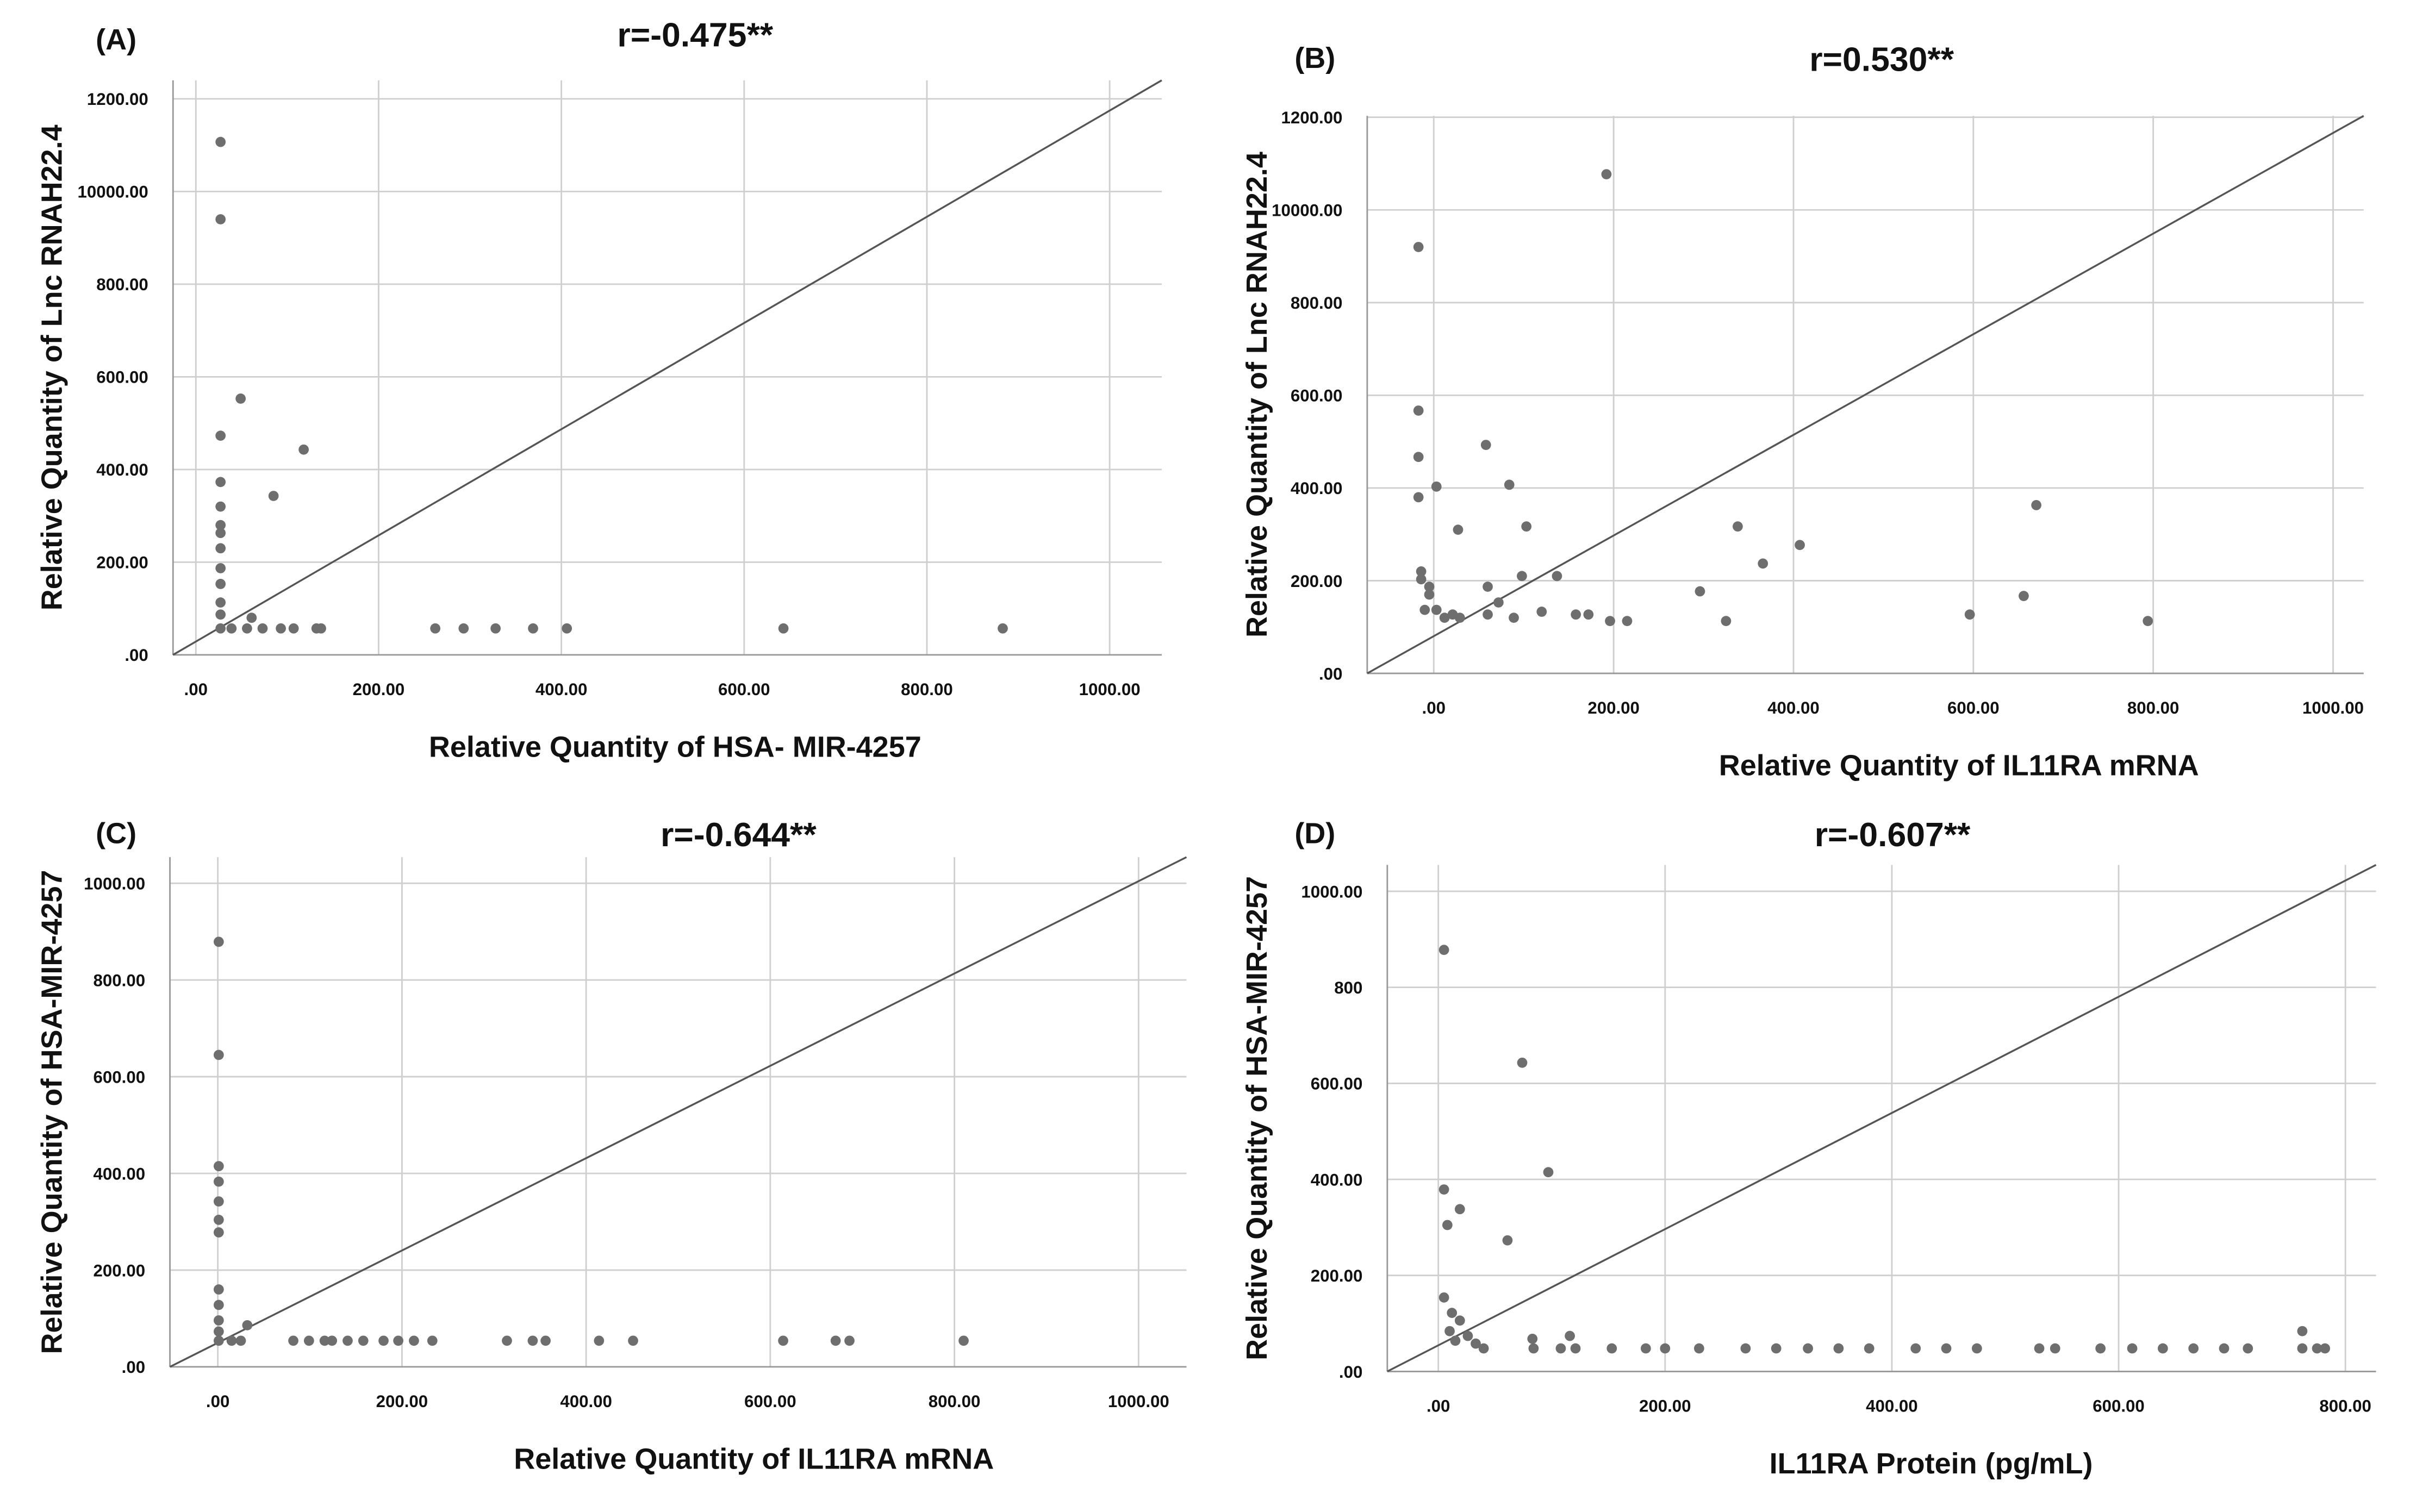  Describe the element at coordinates (1931, 1463) in the screenshot. I see `x-axis-label: IL11RA Protein (pg/mL)` at that location.